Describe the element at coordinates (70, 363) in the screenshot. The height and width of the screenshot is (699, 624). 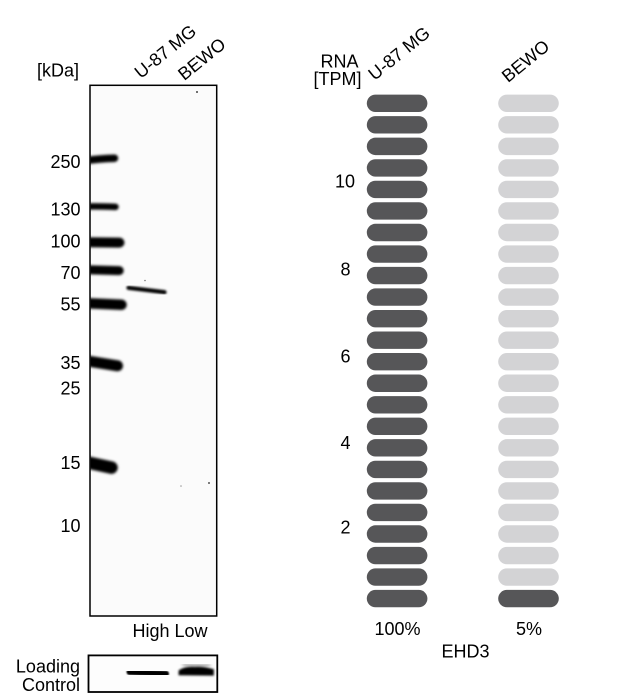
I see `svg-text: 35` at that location.